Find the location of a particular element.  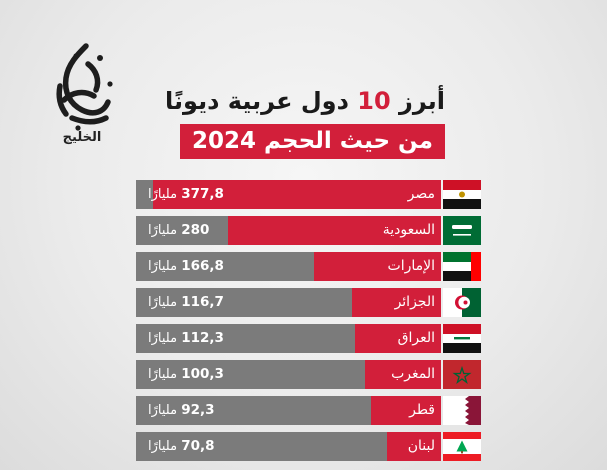

saudi-flag-icon is located at coordinates (462, 230).